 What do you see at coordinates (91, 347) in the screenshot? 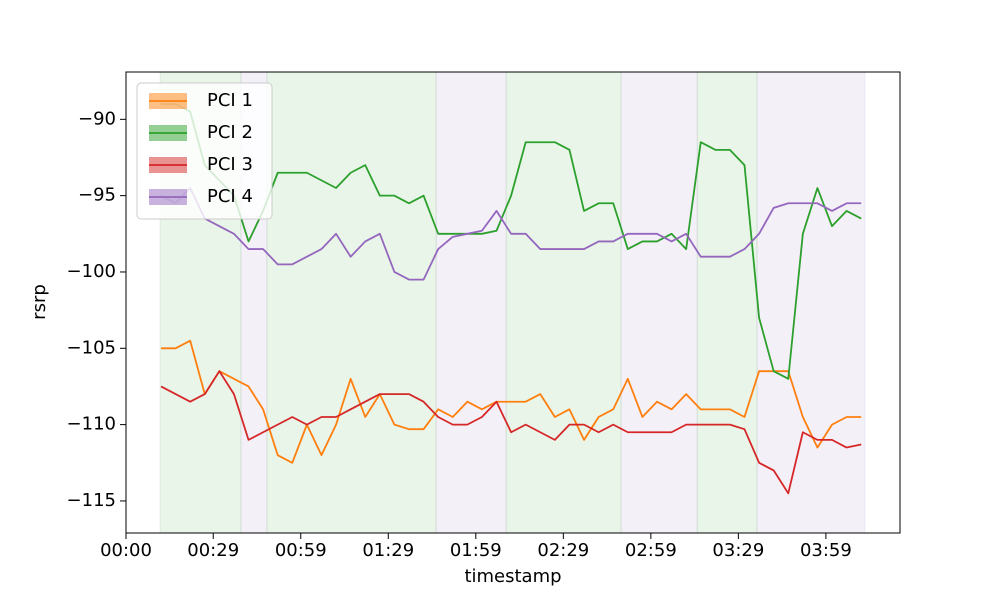
I see `y-tick-label: −105` at bounding box center [91, 347].